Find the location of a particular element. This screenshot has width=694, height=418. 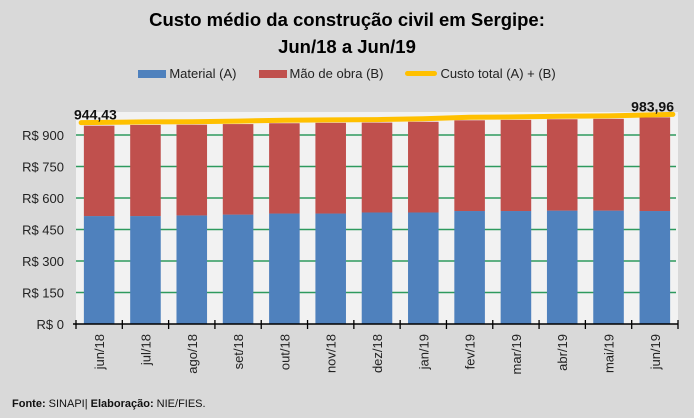

annotations: 944,43 983,96 is located at coordinates (374, 110).